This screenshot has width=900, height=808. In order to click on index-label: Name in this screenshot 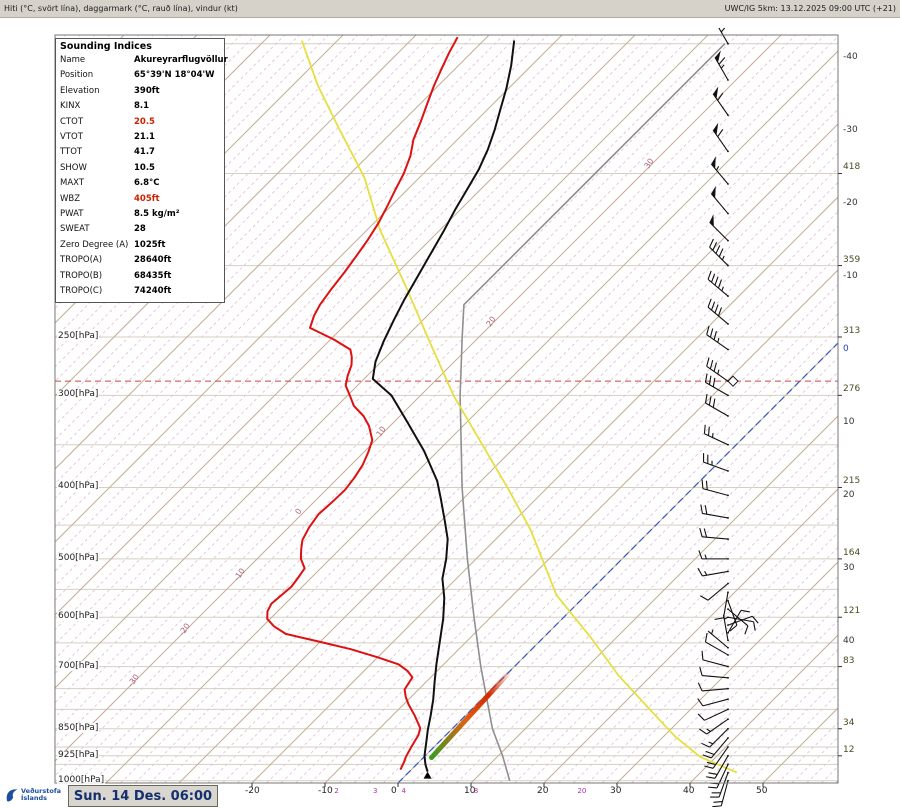, I will do `click(73, 60)`.